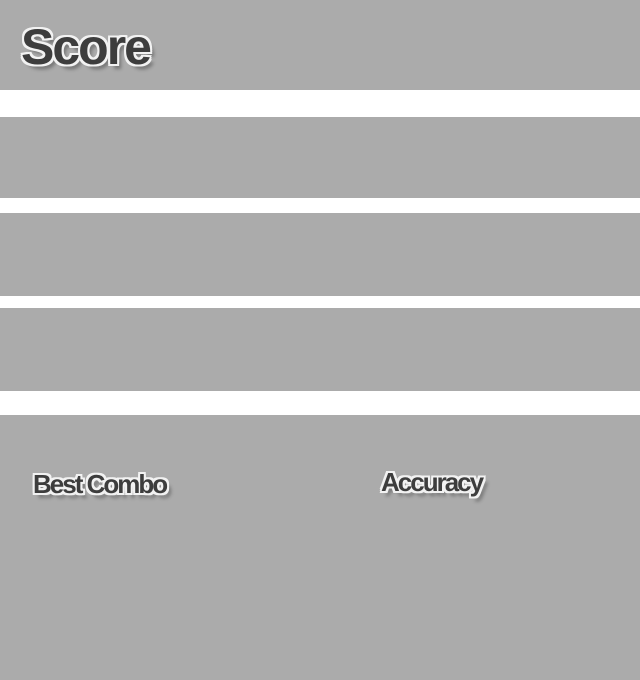 The width and height of the screenshot is (640, 680). Describe the element at coordinates (86, 47) in the screenshot. I see `score-title: Score` at that location.